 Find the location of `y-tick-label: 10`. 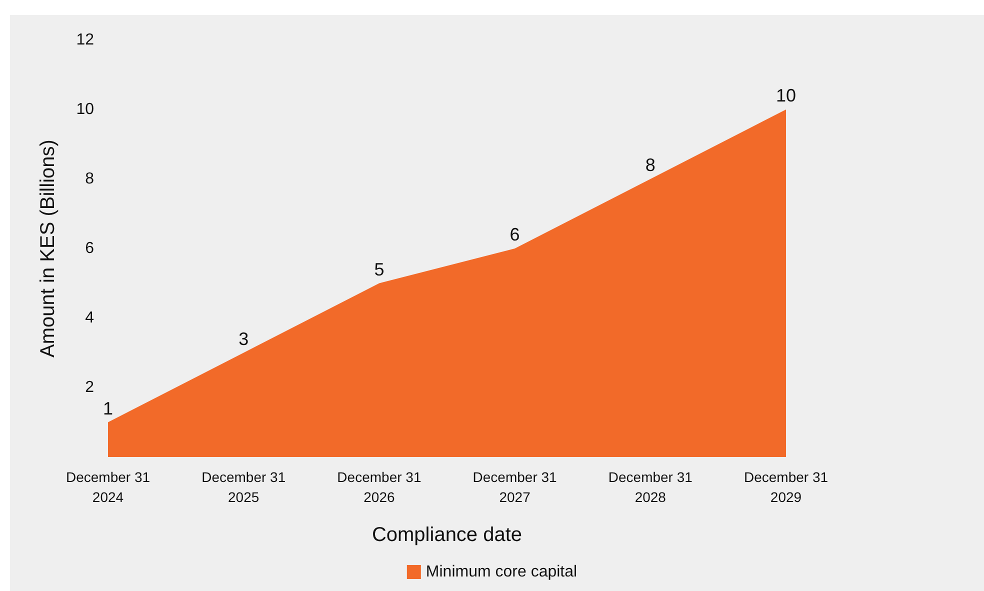

y-tick-label: 10 is located at coordinates (85, 109).